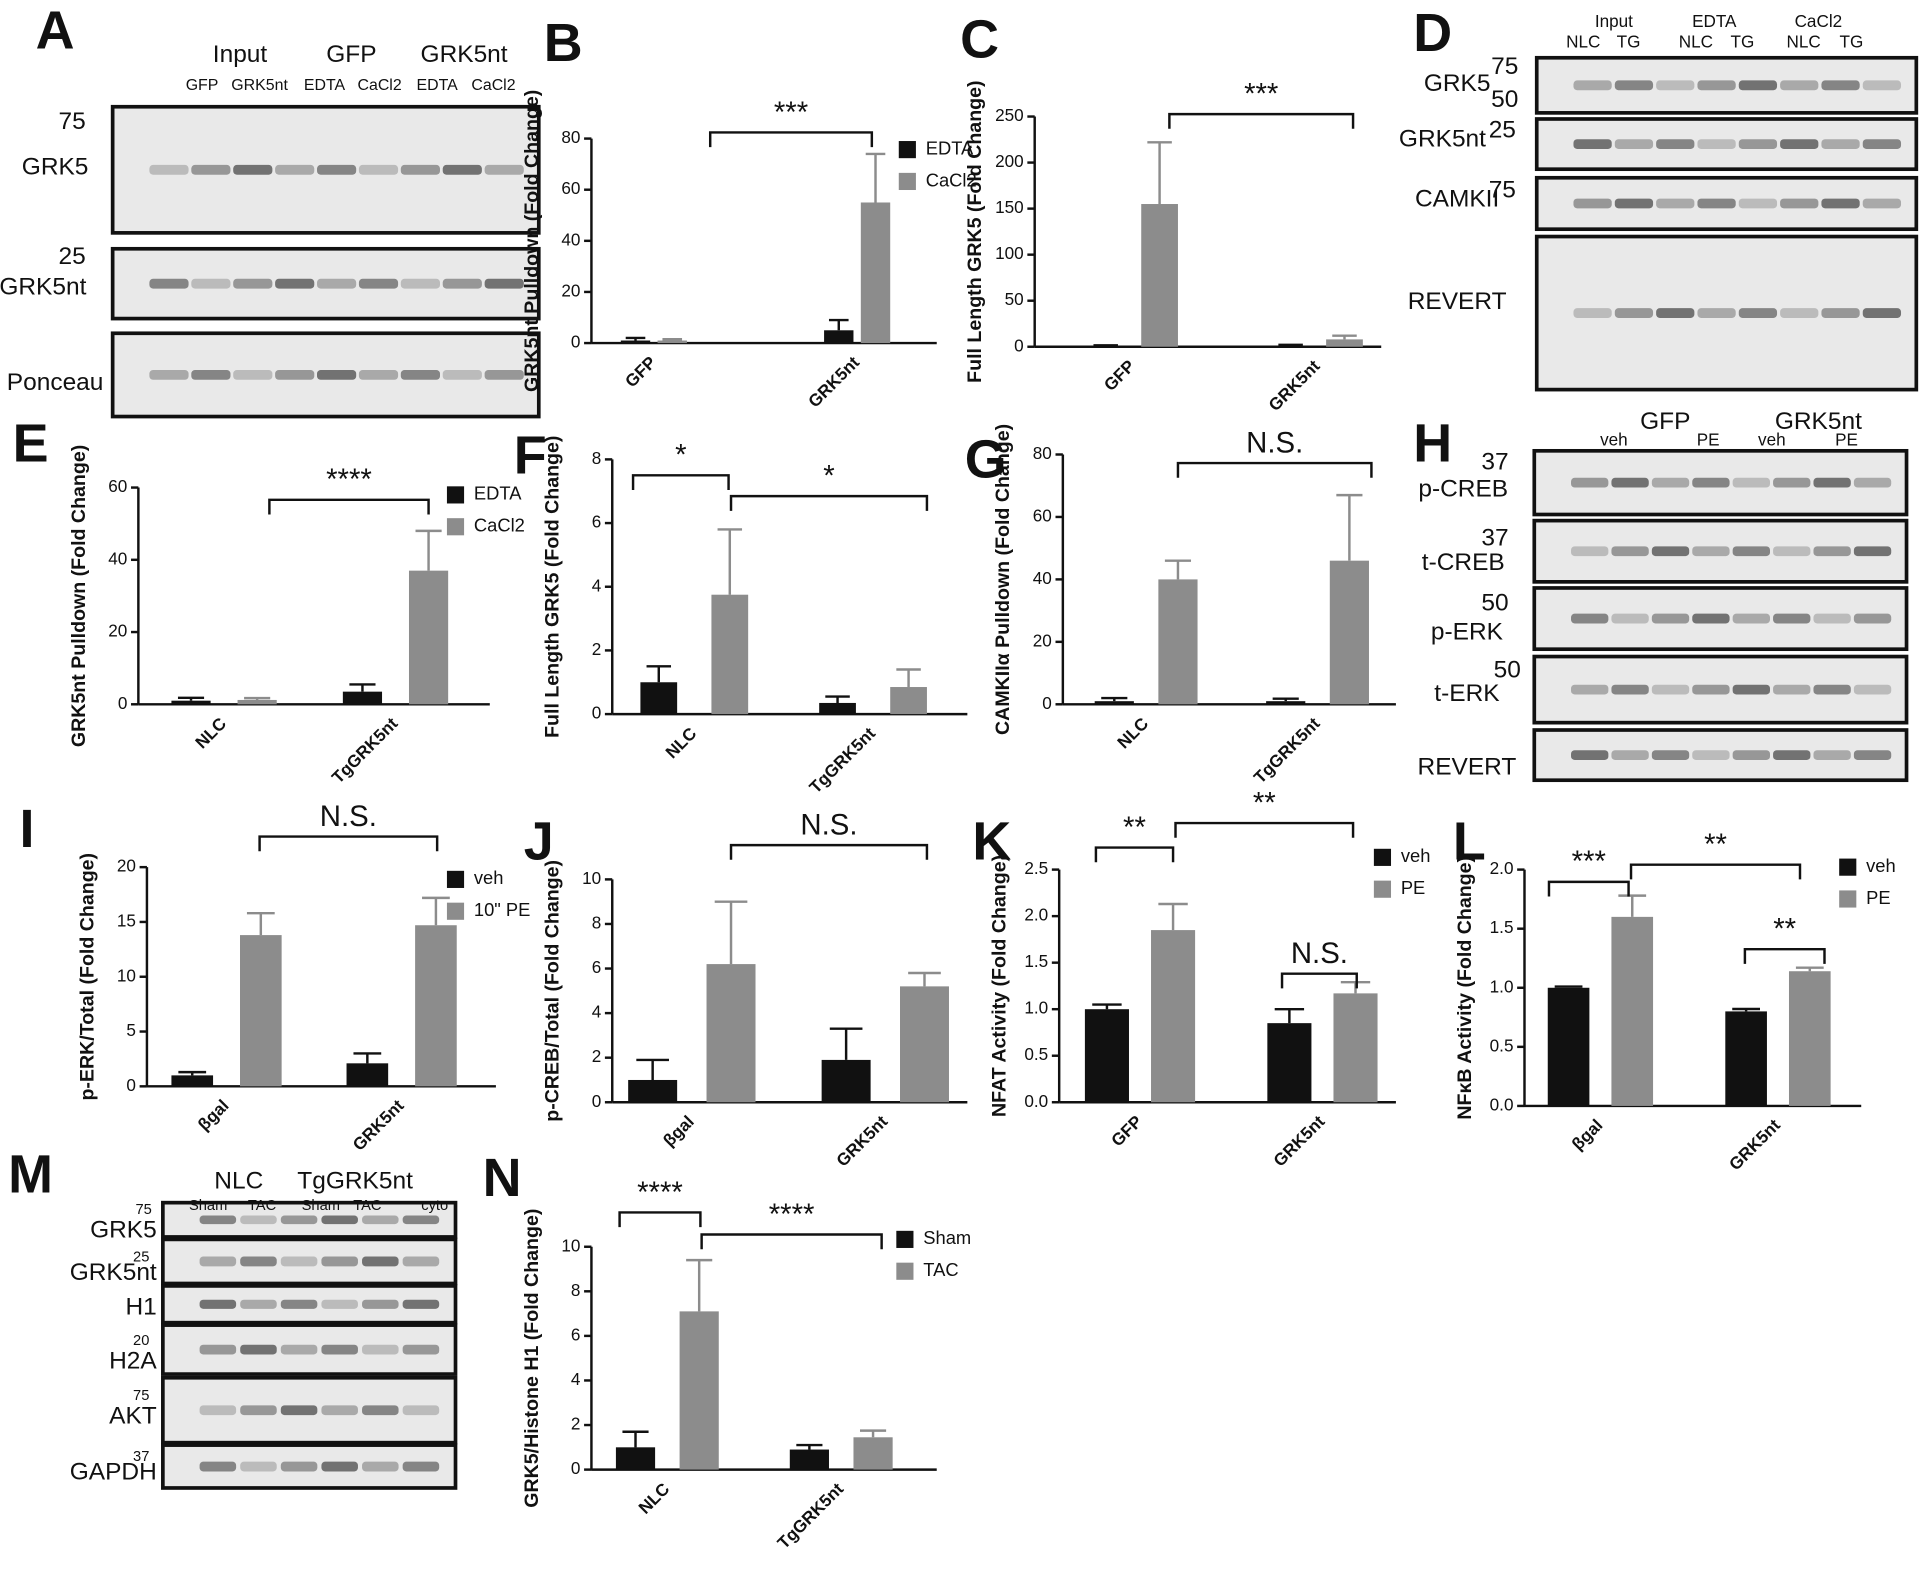 The width and height of the screenshot is (1920, 1569). What do you see at coordinates (1042, 578) in the screenshot?
I see `y-tick-label: 40` at bounding box center [1042, 578].